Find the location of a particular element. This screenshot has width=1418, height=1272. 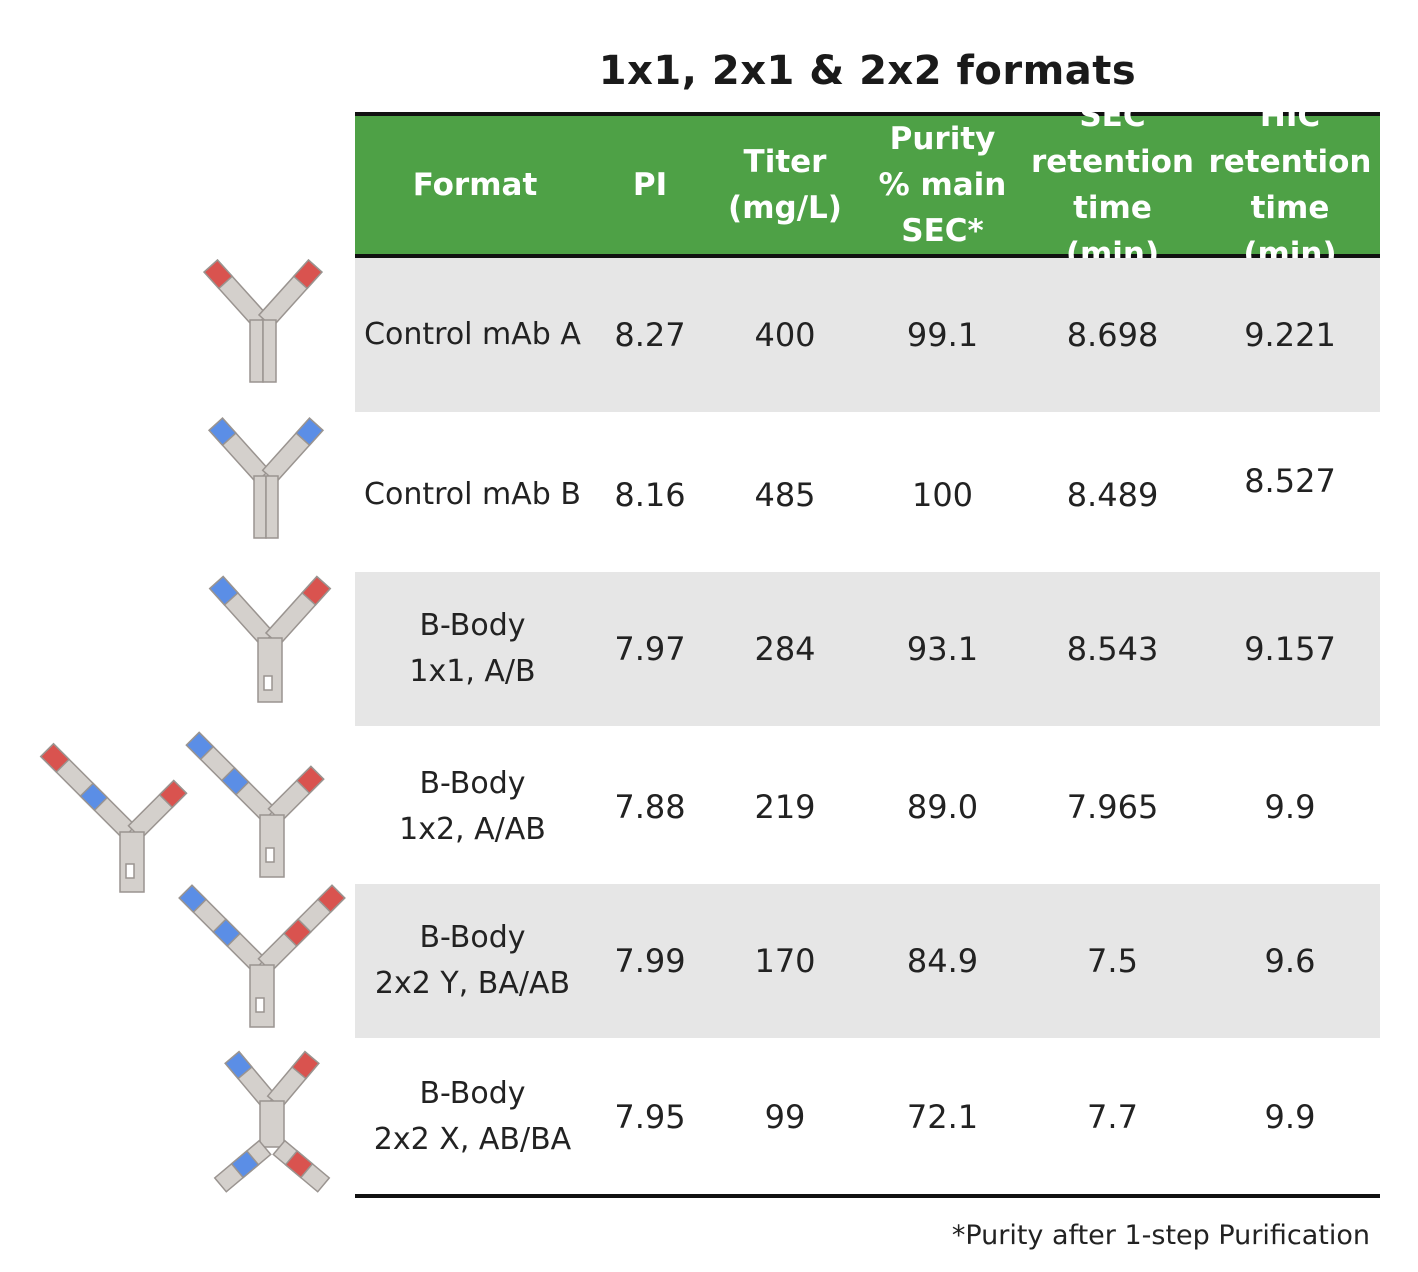

bbody-2x2y-icon is located at coordinates (262, 956).